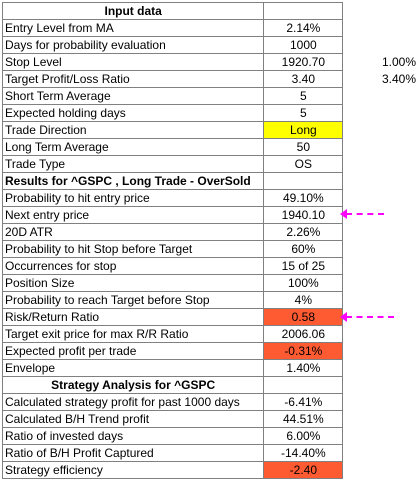 The image size is (419, 483). I want to click on row-label: Probability to hit entry price, so click(133, 198).